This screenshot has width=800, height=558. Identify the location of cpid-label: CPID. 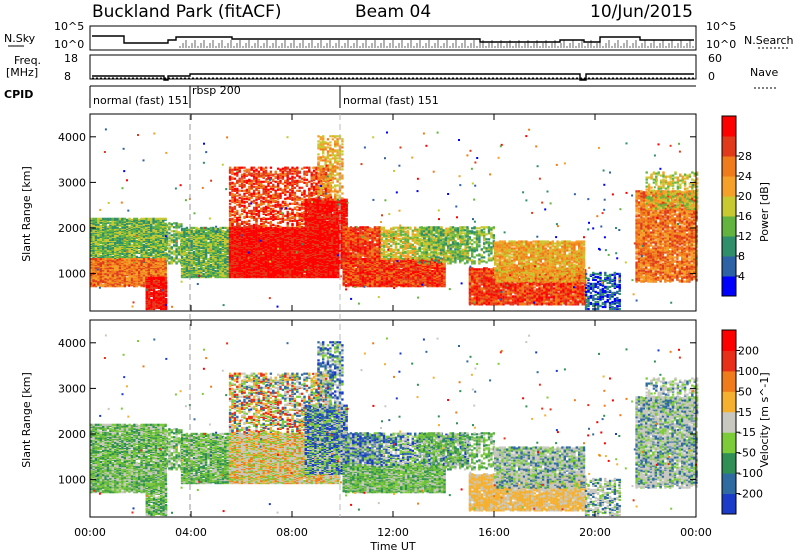
(18, 94).